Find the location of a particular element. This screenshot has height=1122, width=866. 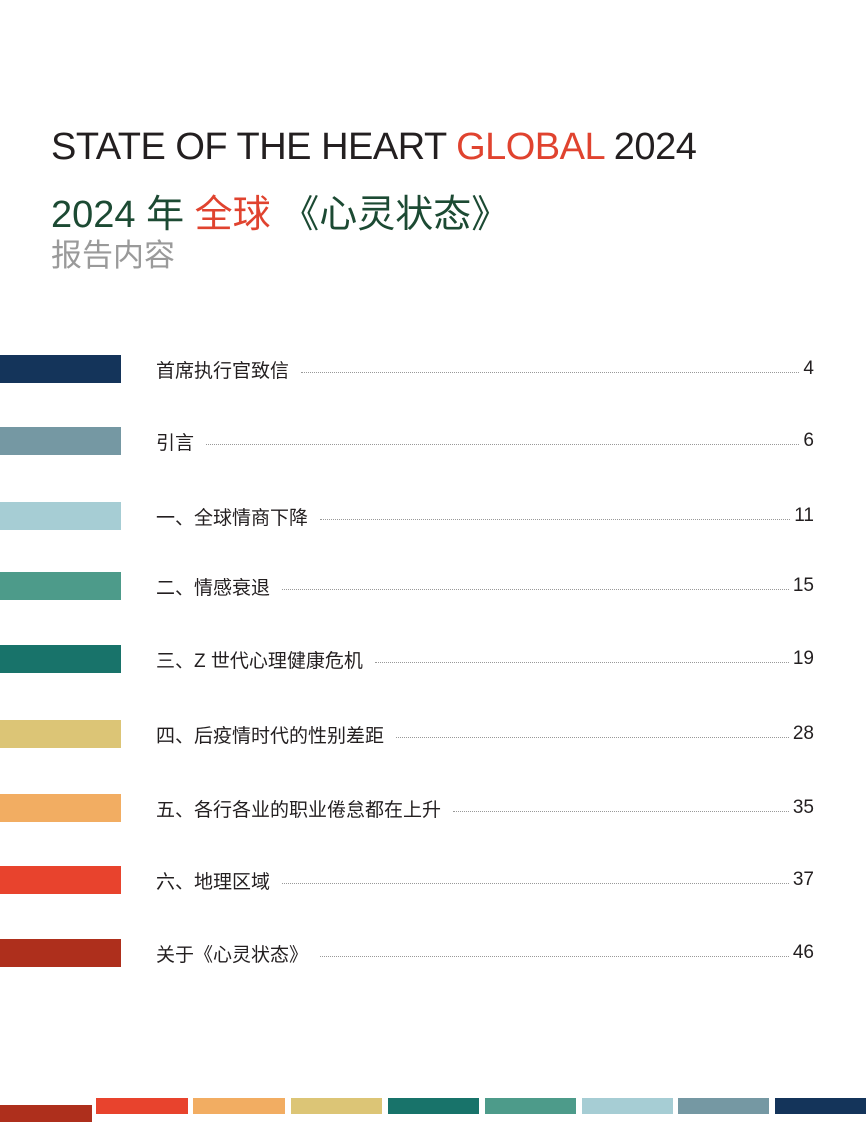

title-en: STATE OF THE HEART GLOBAL 2024 is located at coordinates (374, 147).